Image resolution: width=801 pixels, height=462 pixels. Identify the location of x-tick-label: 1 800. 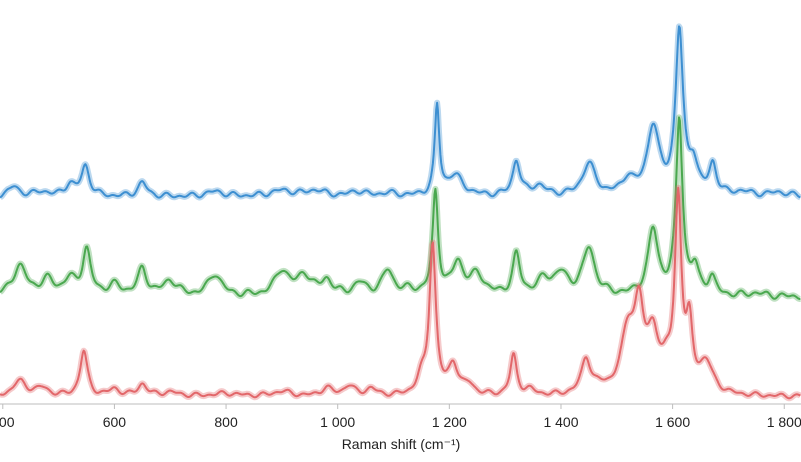
(784, 422).